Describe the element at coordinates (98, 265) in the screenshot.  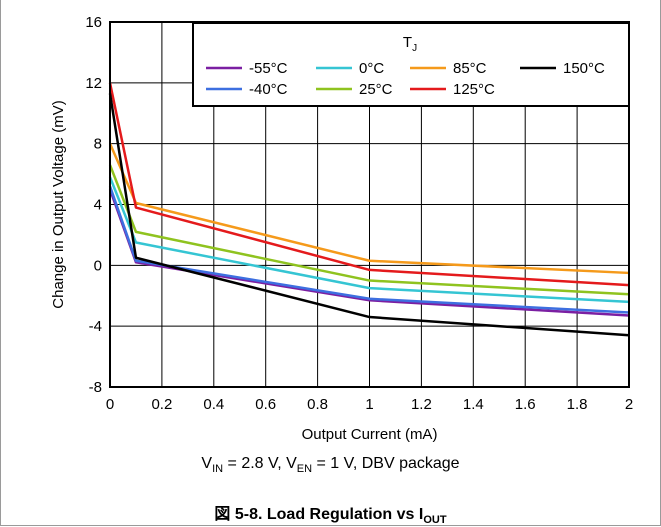
I see `y-tick-label: 0` at that location.